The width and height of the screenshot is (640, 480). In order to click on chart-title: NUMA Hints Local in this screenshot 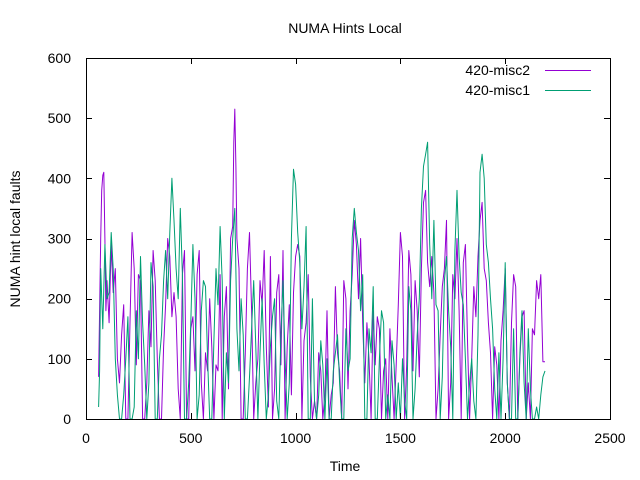, I will do `click(345, 28)`.